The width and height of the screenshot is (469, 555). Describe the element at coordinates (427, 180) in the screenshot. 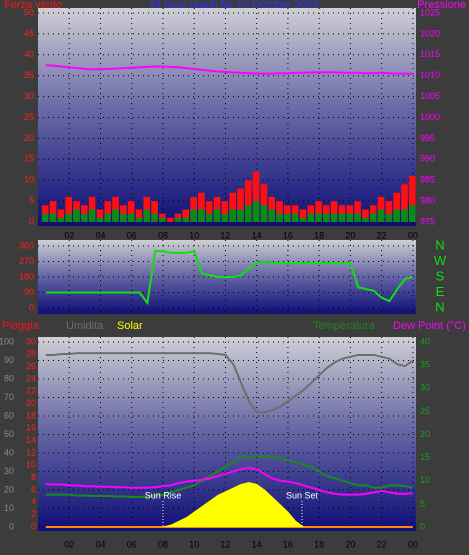

I see `y-tick-label: 985` at that location.